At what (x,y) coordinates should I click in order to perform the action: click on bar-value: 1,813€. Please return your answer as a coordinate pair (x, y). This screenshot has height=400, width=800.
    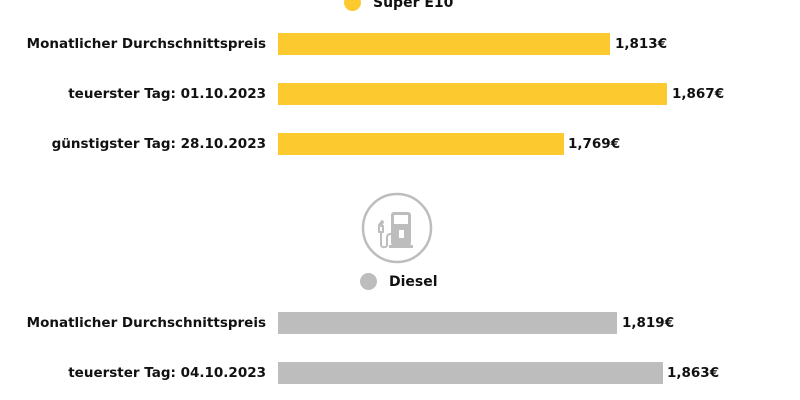
    Looking at the image, I should click on (641, 44).